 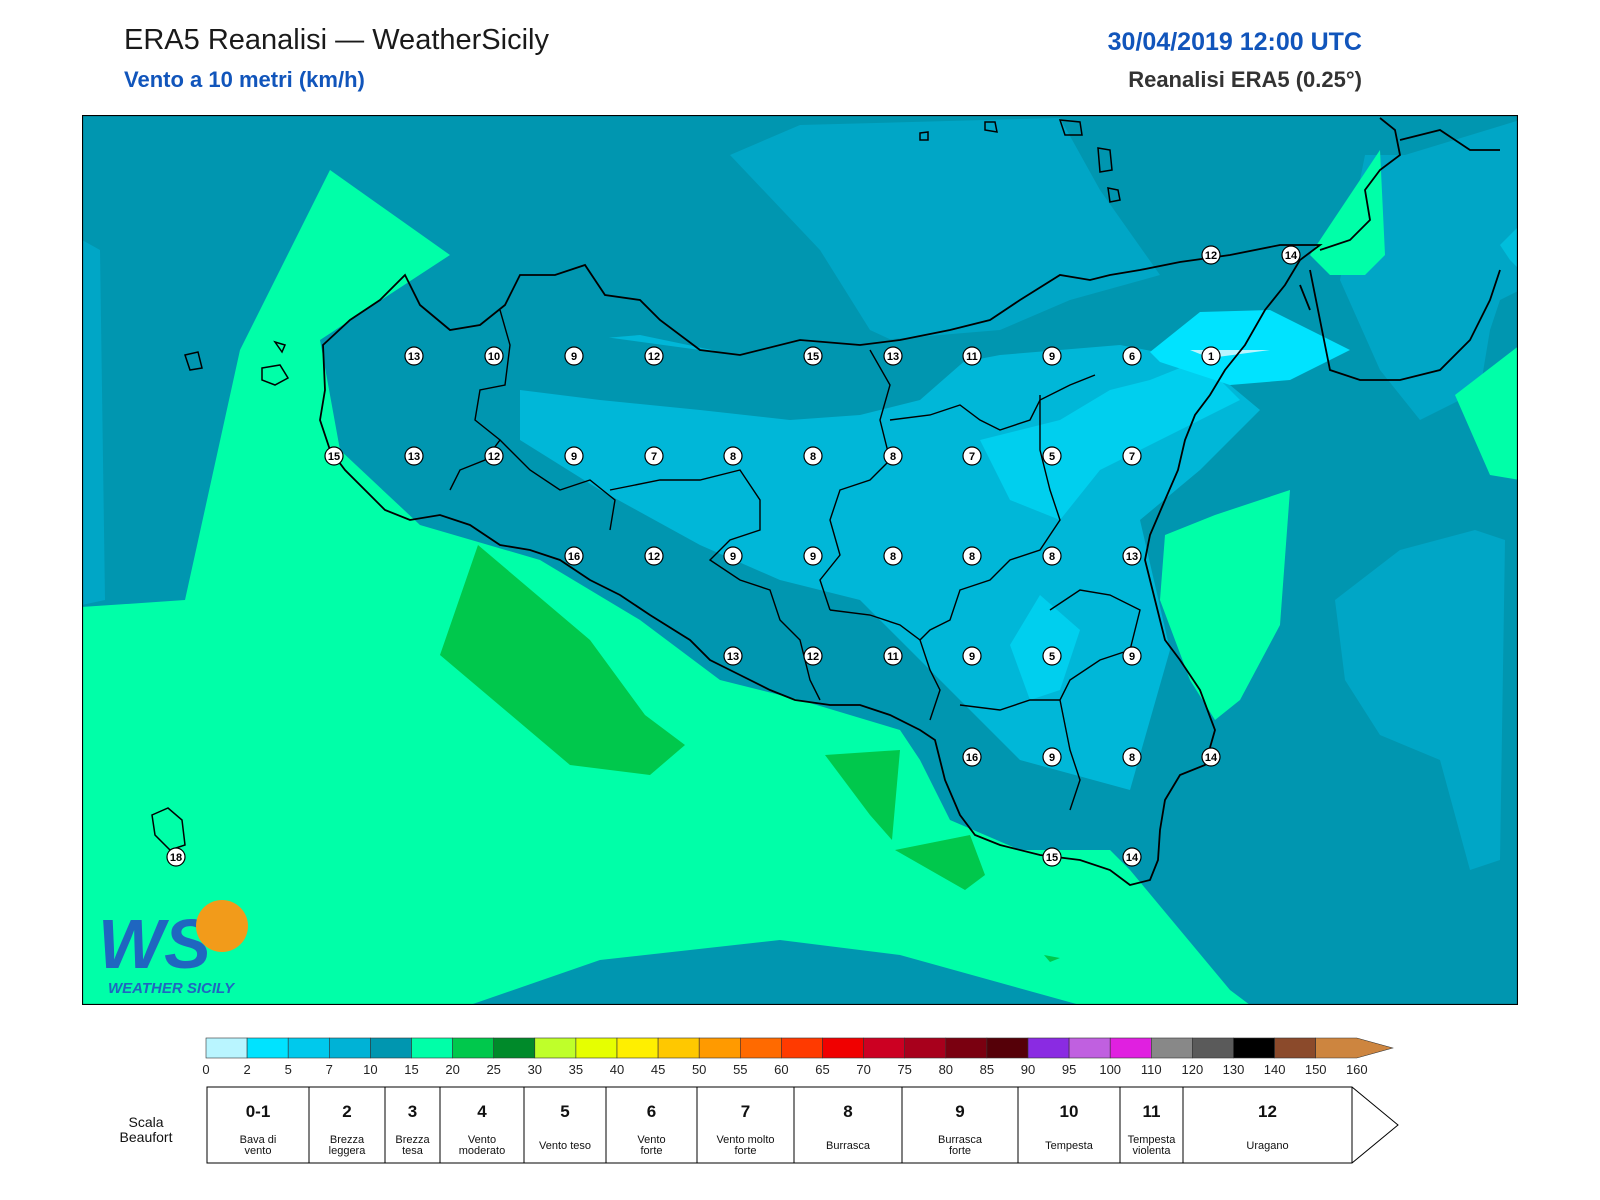 I want to click on colorbar-tick-label: 15, so click(x=411, y=1069).